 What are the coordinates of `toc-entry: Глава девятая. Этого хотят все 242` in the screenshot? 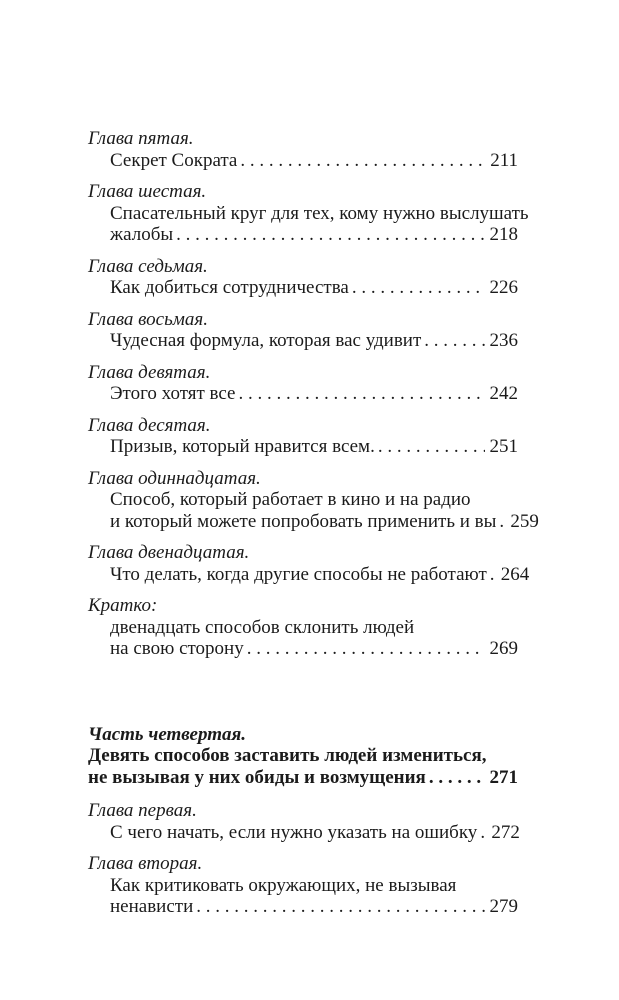 It's located at (303, 383).